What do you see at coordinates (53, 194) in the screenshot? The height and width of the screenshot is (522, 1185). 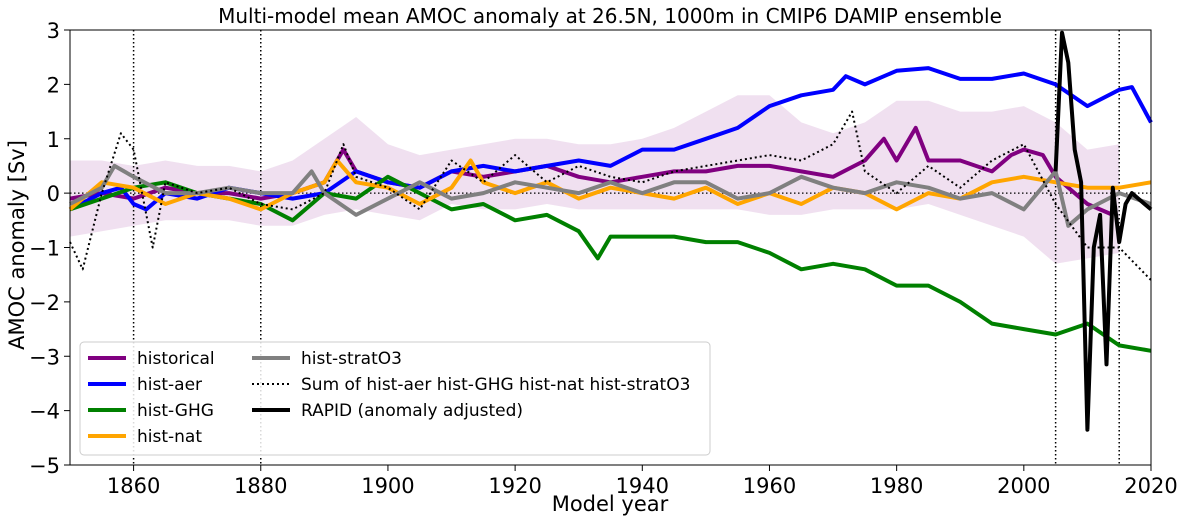 I see `y-tick-label-3: 0` at bounding box center [53, 194].